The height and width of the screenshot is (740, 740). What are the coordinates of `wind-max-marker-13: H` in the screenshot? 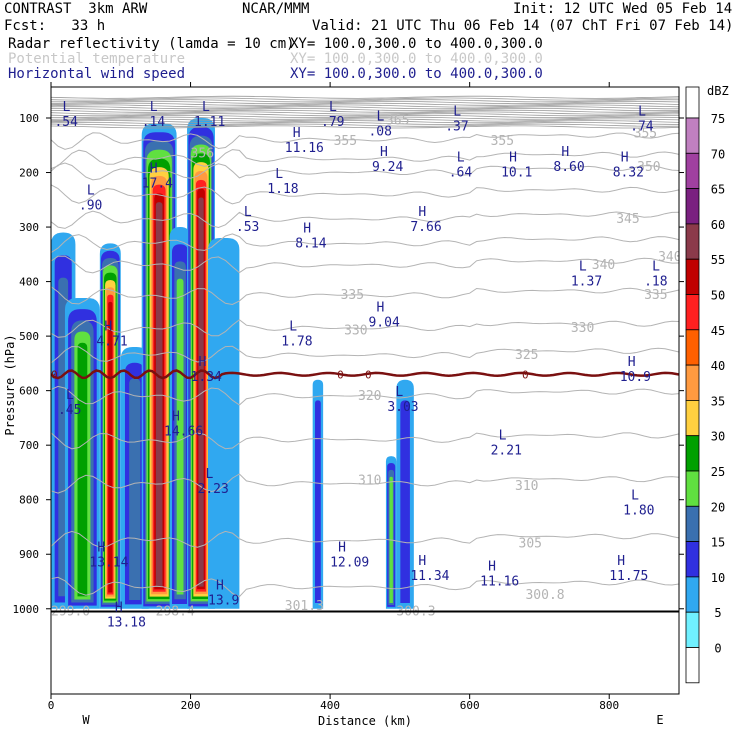 It's located at (154, 169).